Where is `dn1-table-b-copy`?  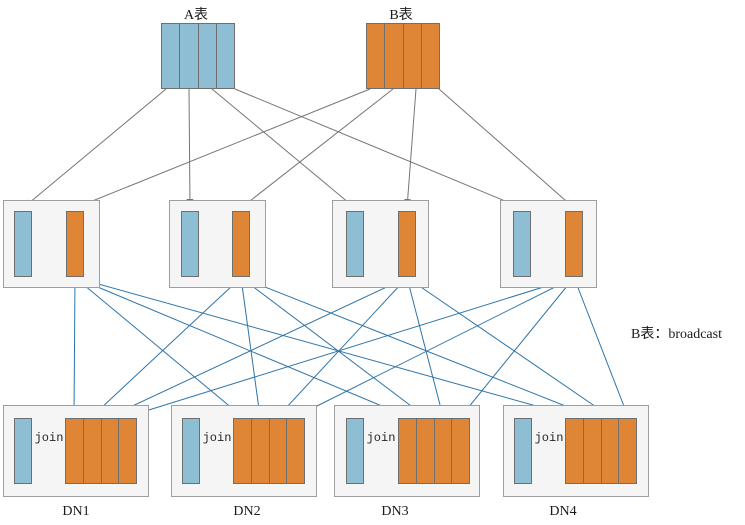
dn1-table-b-copy is located at coordinates (101, 451).